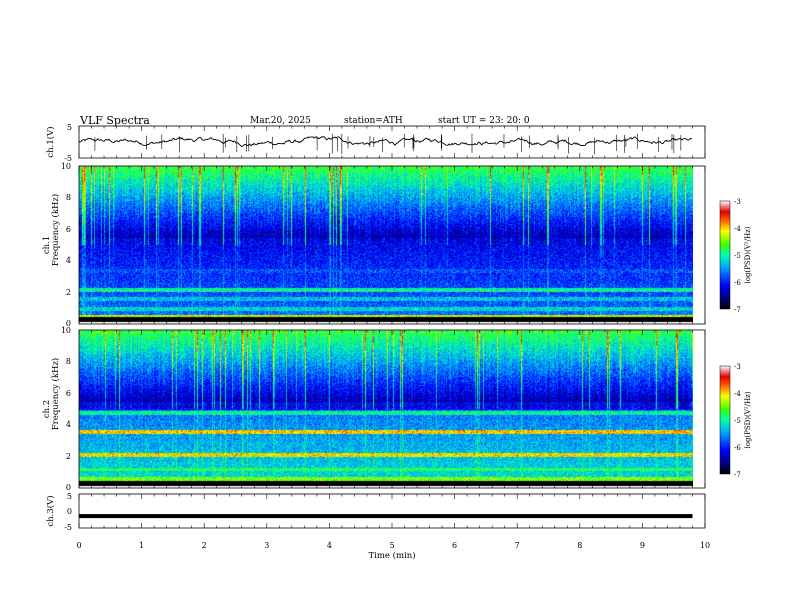  I want to click on x-axis-label: Time (min), so click(391, 555).